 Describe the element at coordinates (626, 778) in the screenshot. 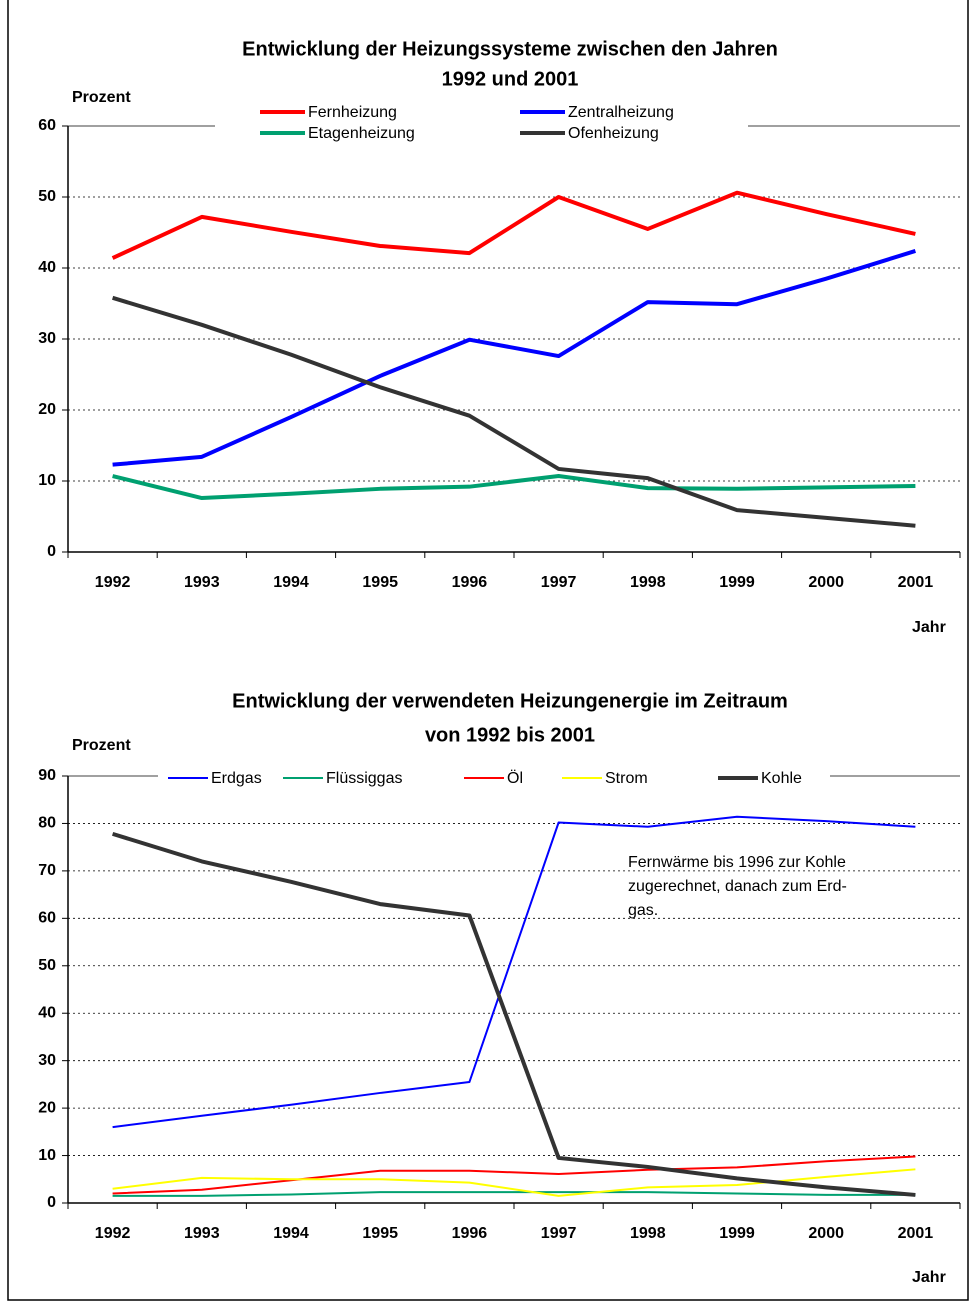

I see `legend-label: Strom` at that location.